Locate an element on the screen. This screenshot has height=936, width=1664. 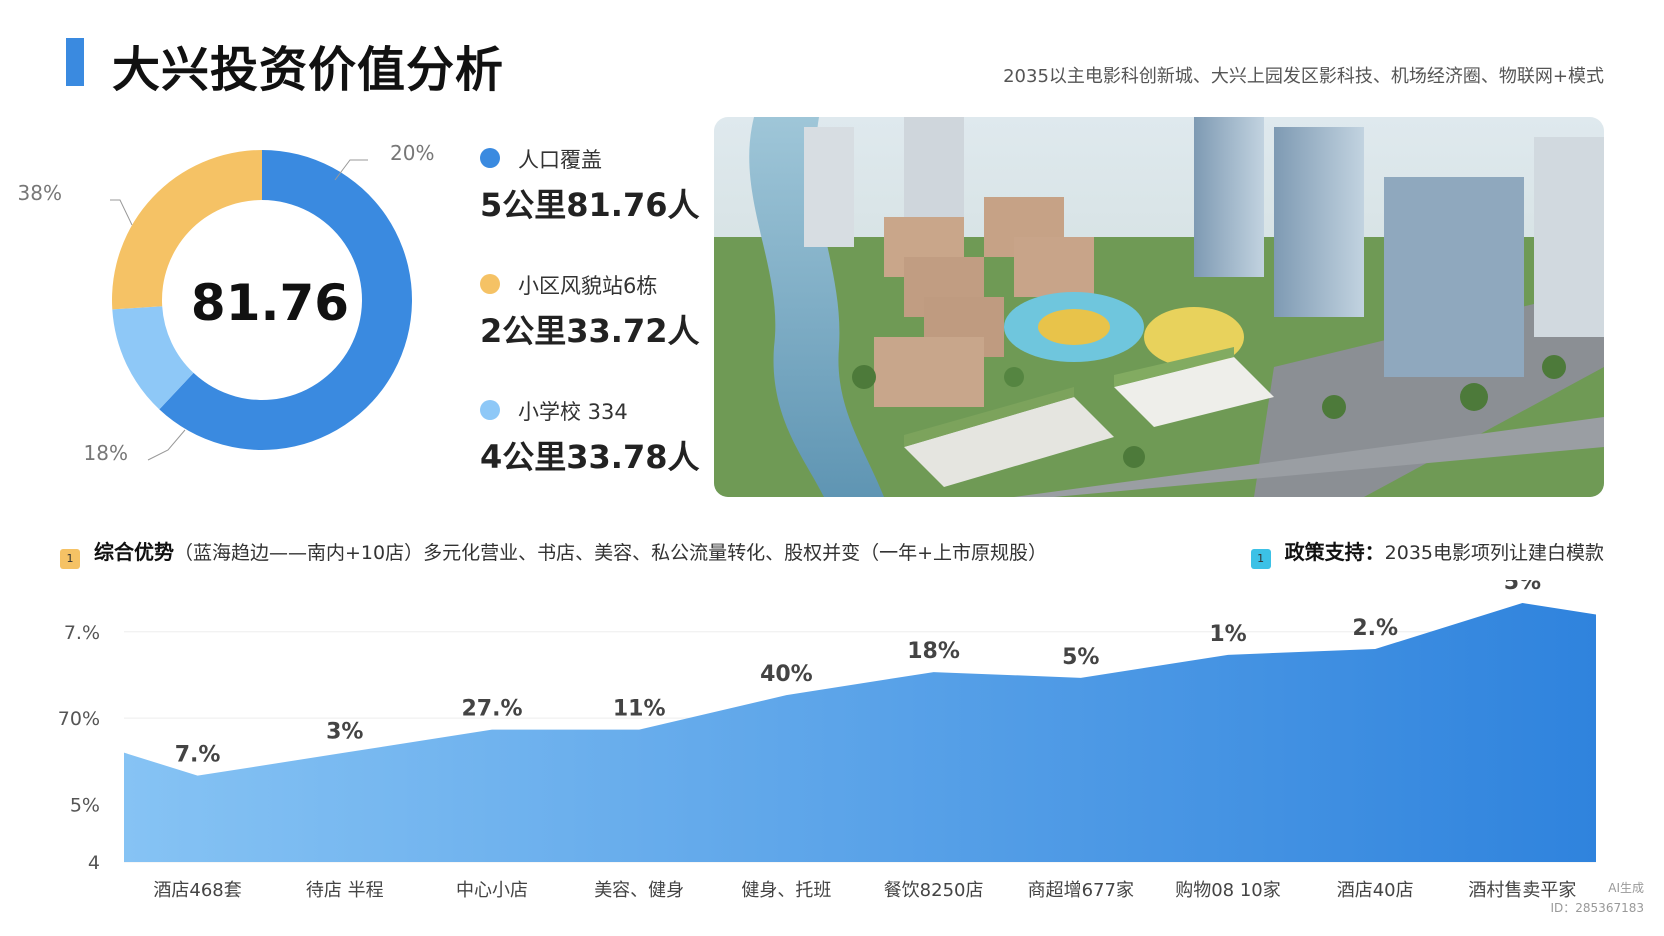
x-category-label: 购物08 10家 is located at coordinates (1228, 890).